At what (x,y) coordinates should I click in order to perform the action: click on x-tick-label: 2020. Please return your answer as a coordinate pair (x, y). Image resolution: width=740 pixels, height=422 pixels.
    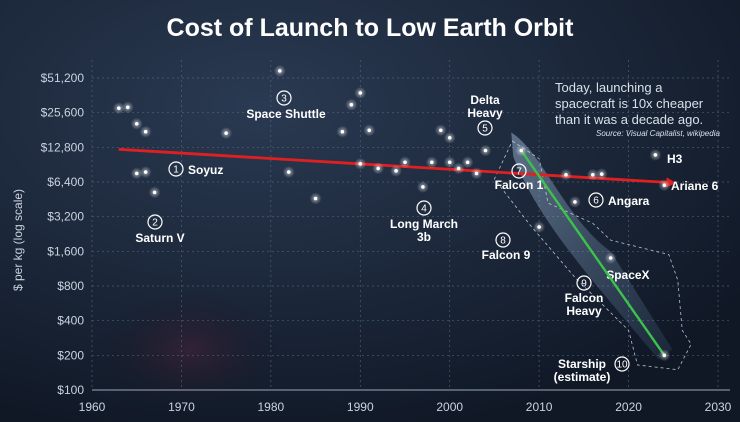
    Looking at the image, I should click on (628, 407).